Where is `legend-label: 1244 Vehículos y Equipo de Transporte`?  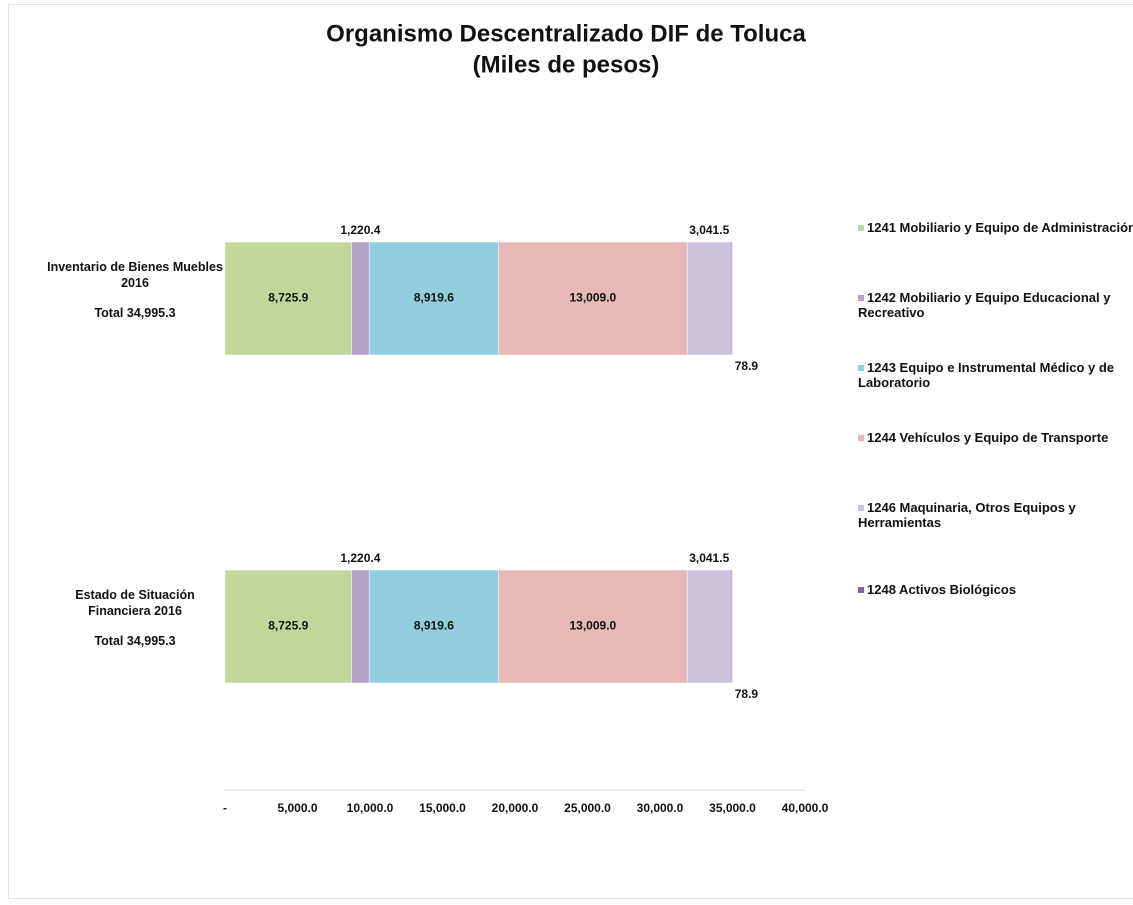
legend-label: 1244 Vehículos y Equipo de Transporte is located at coordinates (988, 437).